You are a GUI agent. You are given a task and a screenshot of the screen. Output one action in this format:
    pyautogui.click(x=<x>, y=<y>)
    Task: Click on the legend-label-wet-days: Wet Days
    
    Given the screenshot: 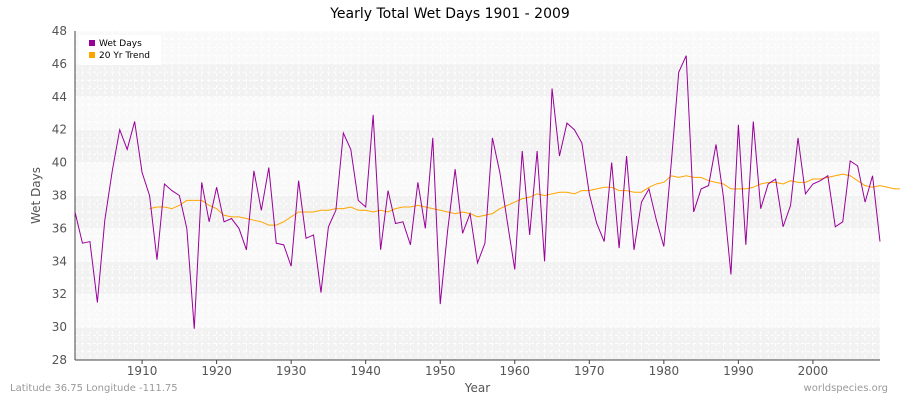 What is the action you would take?
    pyautogui.click(x=120, y=44)
    